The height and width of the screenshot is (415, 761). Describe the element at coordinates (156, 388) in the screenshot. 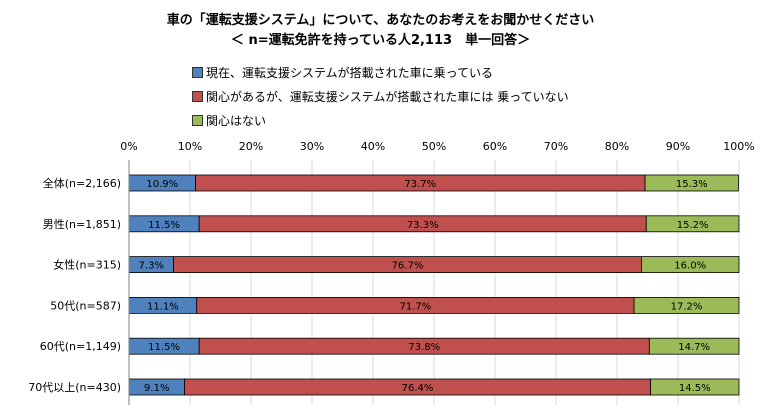

I see `data-label-0-5: 9.1%` at that location.